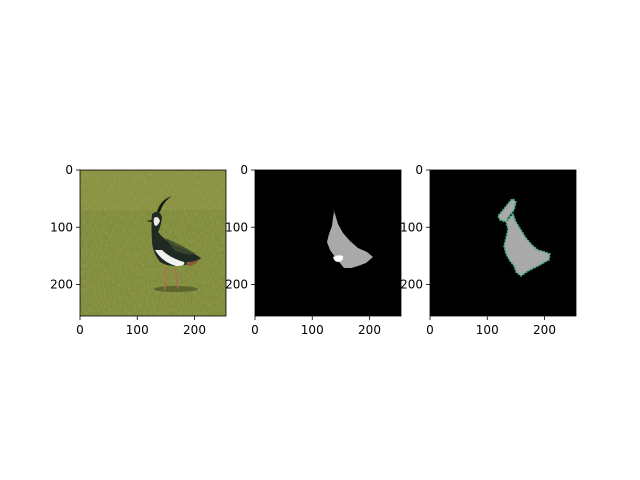  I want to click on grass-light-top, so click(153, 190).